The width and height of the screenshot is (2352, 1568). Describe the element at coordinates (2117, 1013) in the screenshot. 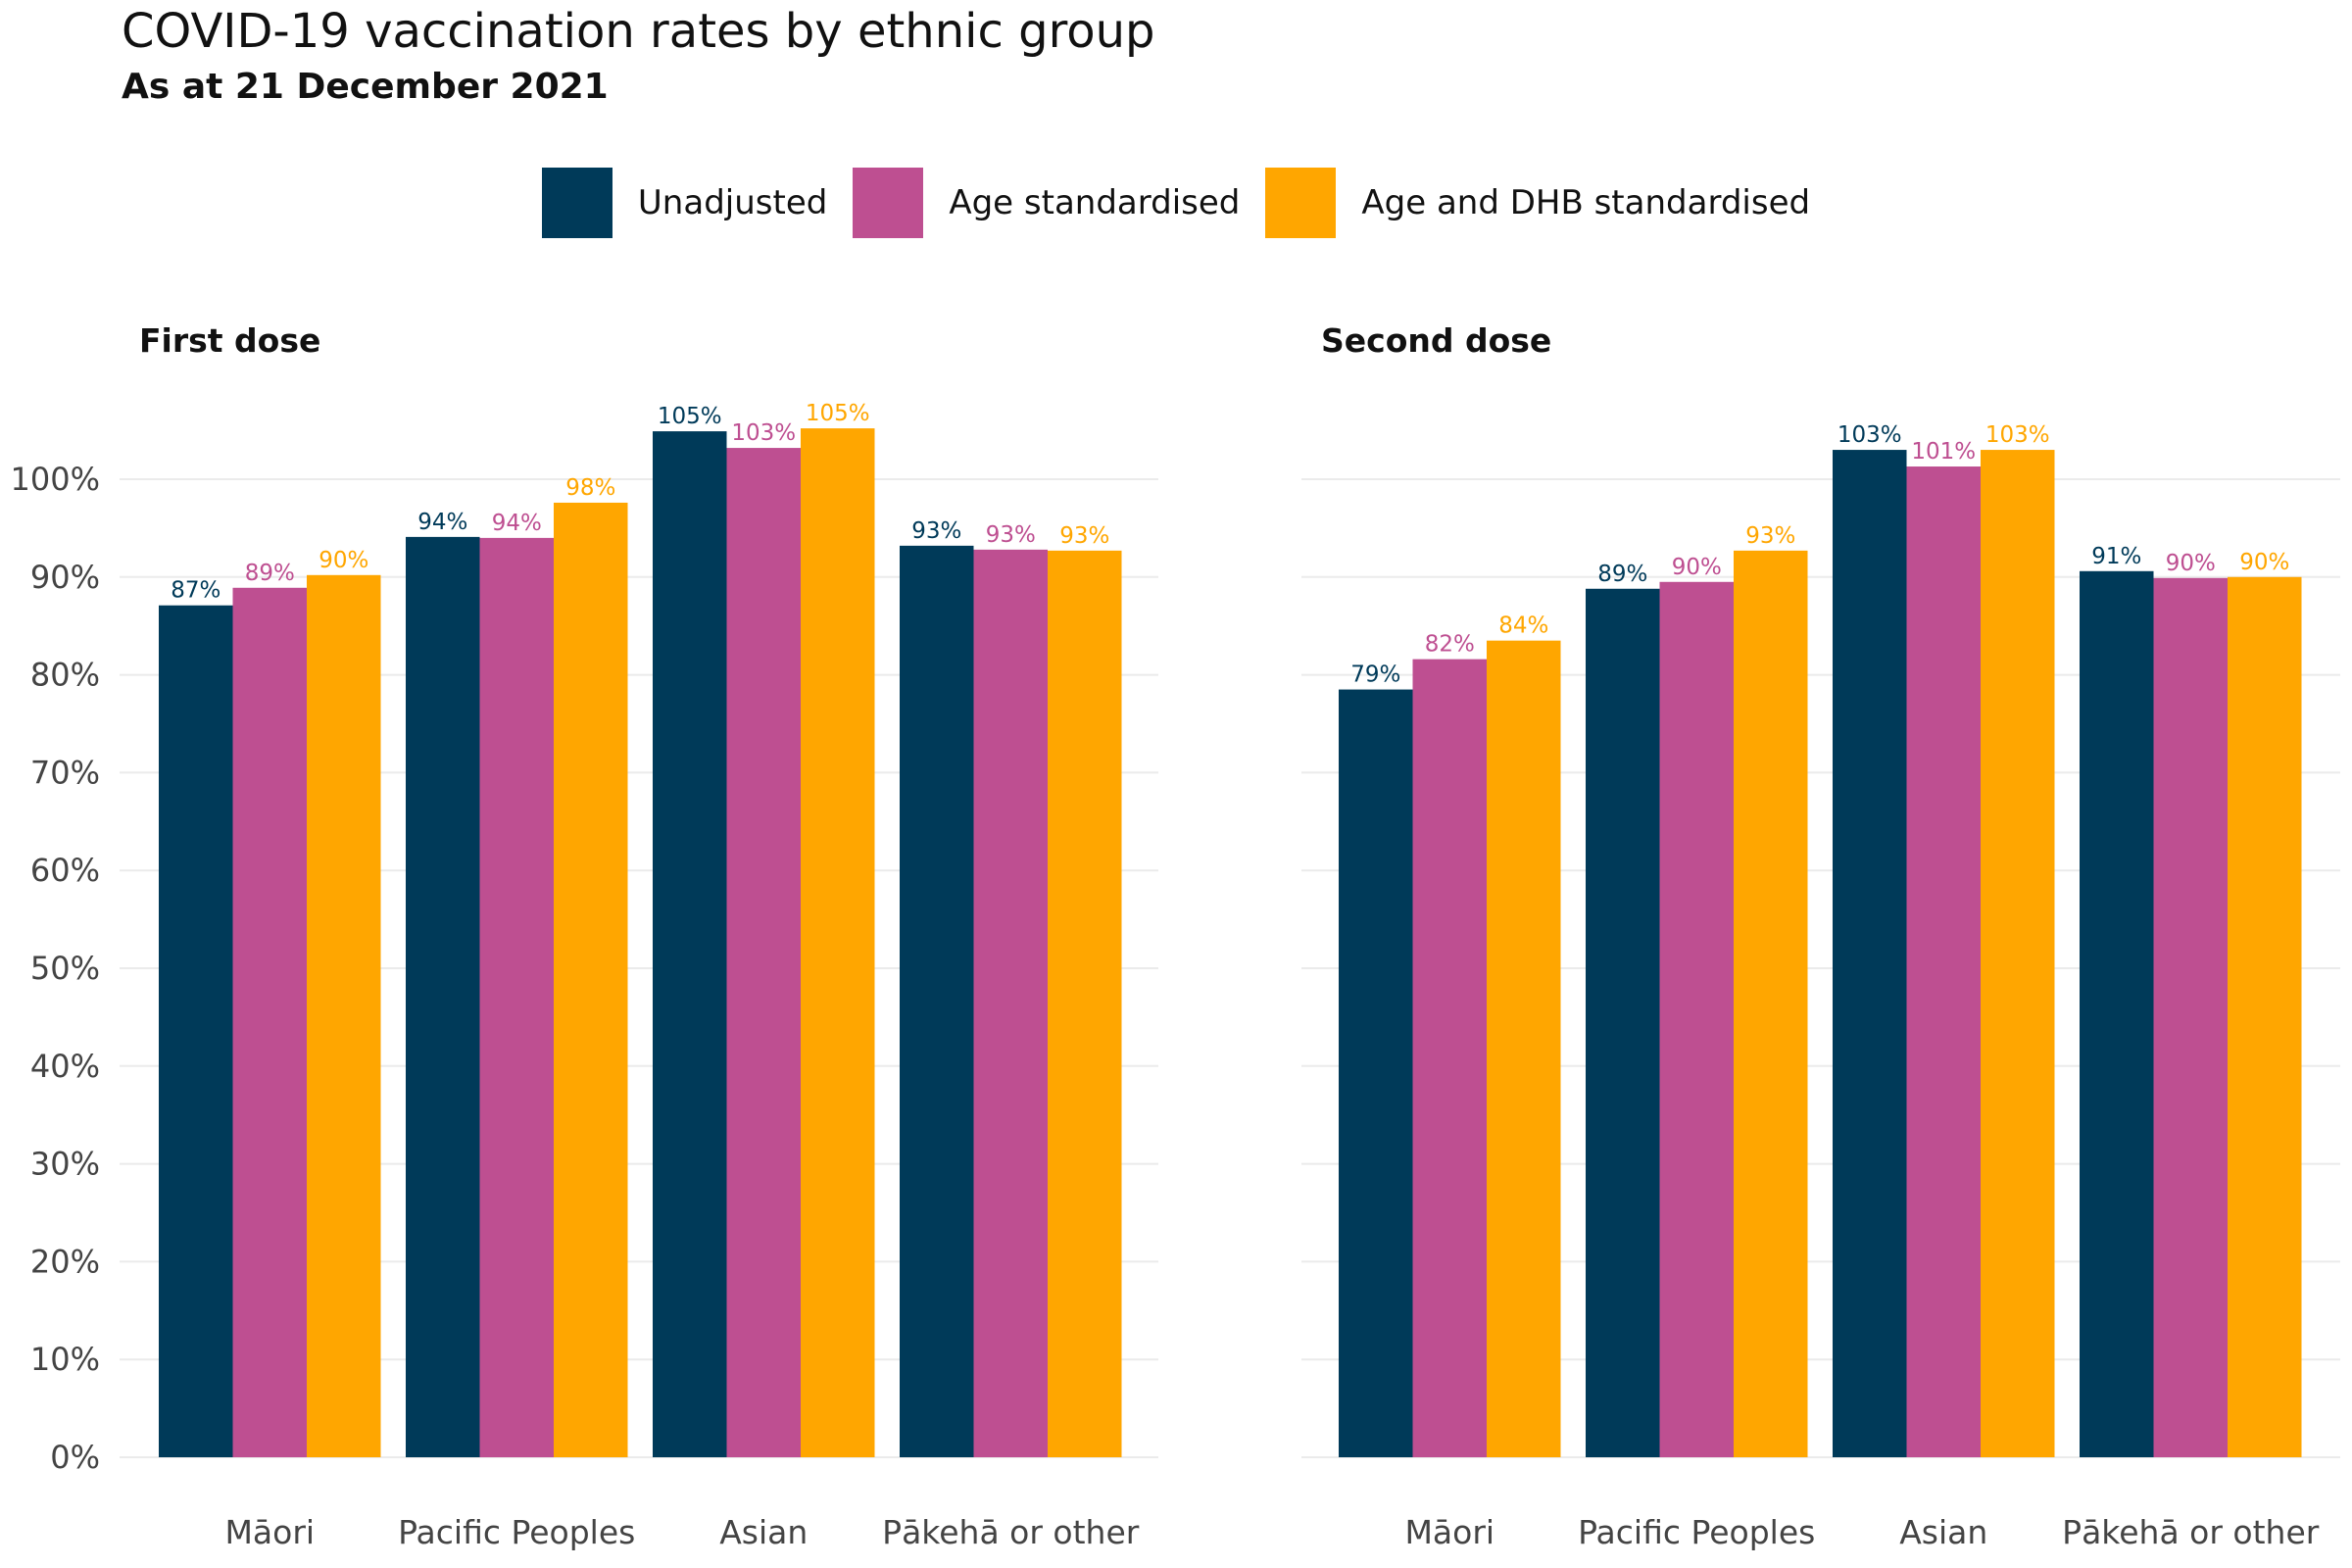

I see `bar-second-dose-pakeha-or-other-unadjusted` at that location.